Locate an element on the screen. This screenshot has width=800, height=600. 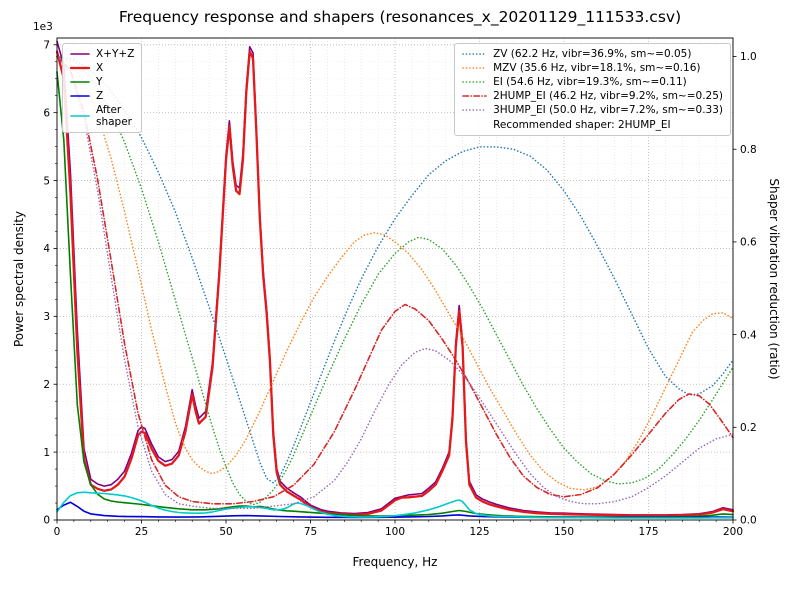
legend-item-ZV: ZV (62.2 Hz, vibr=36.9%, sm~=0.05) is located at coordinates (592, 54).